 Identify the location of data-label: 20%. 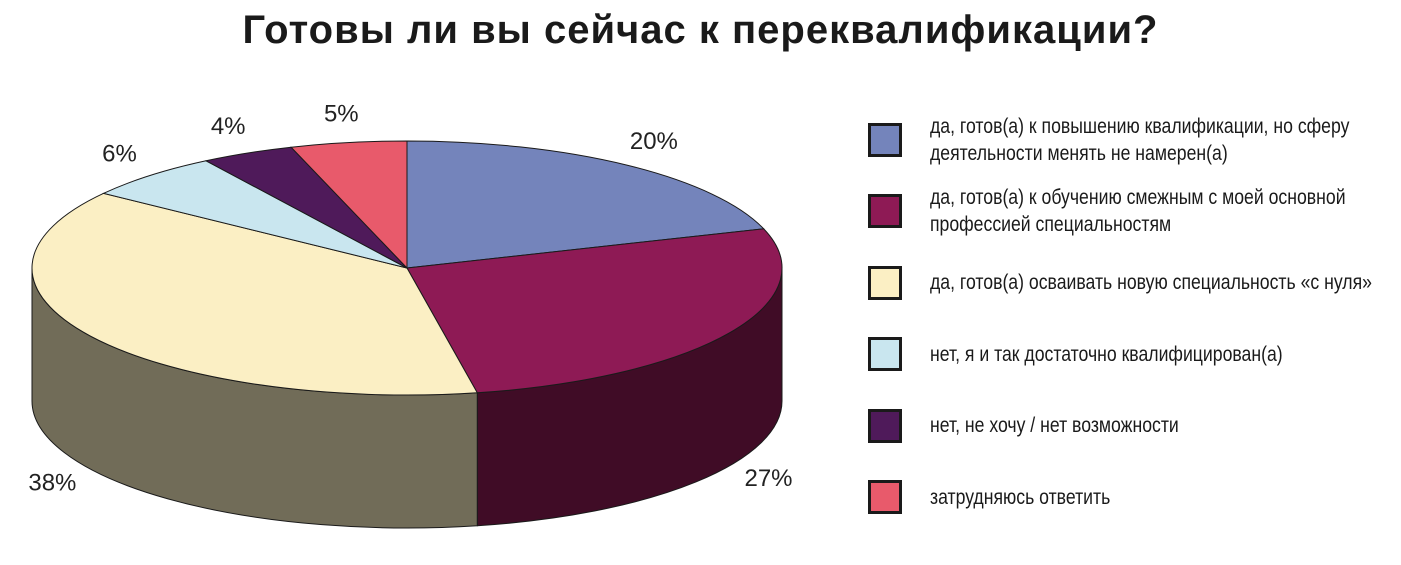
(654, 141).